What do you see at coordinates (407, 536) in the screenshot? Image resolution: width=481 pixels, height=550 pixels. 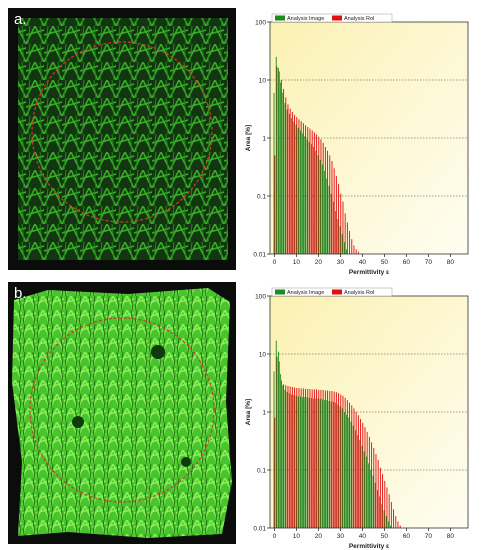 I see `x-tick-label: 60` at bounding box center [407, 536].